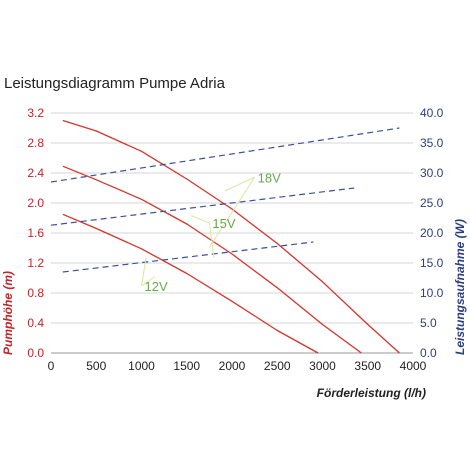 The height and width of the screenshot is (470, 470). I want to click on x-tick-label: 1500, so click(186, 366).